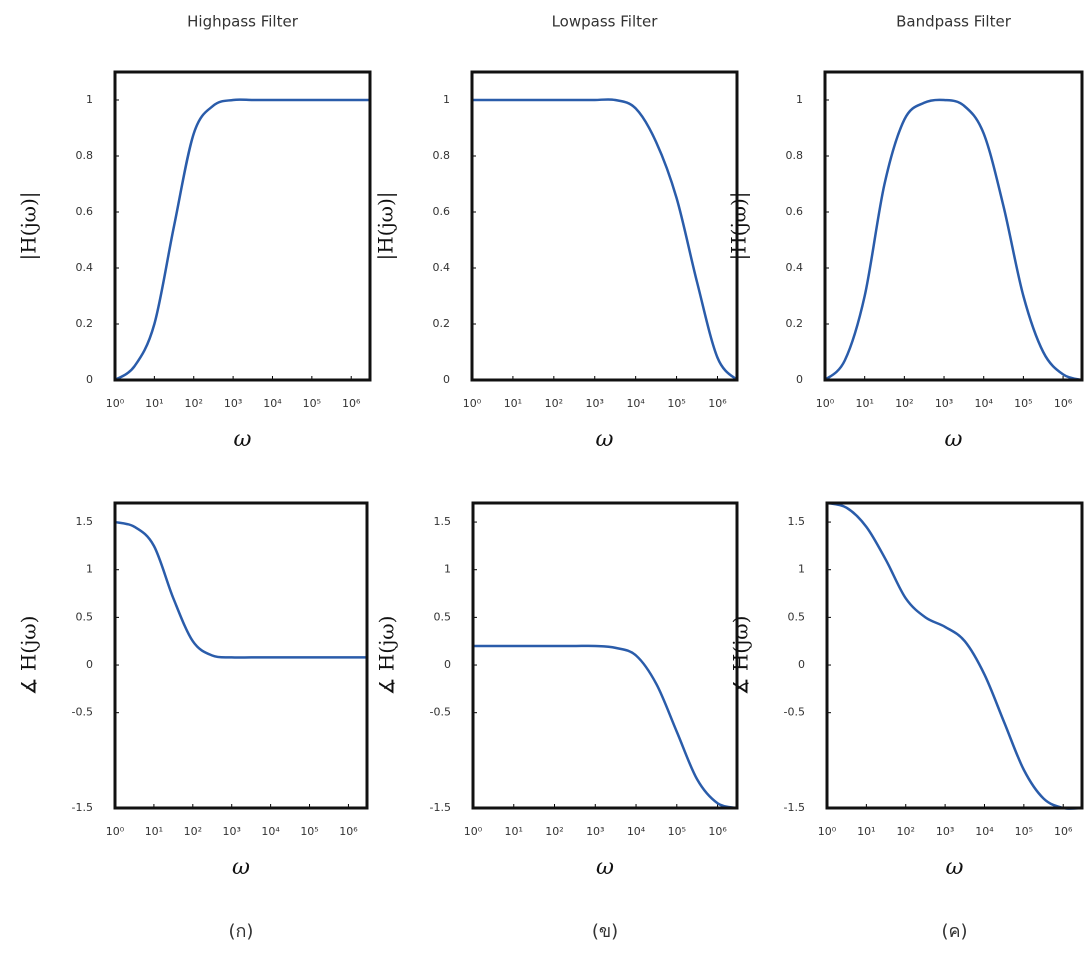 The height and width of the screenshot is (956, 1085). Describe the element at coordinates (605, 22) in the screenshot. I see `chart-title: Lowpass Filter` at that location.